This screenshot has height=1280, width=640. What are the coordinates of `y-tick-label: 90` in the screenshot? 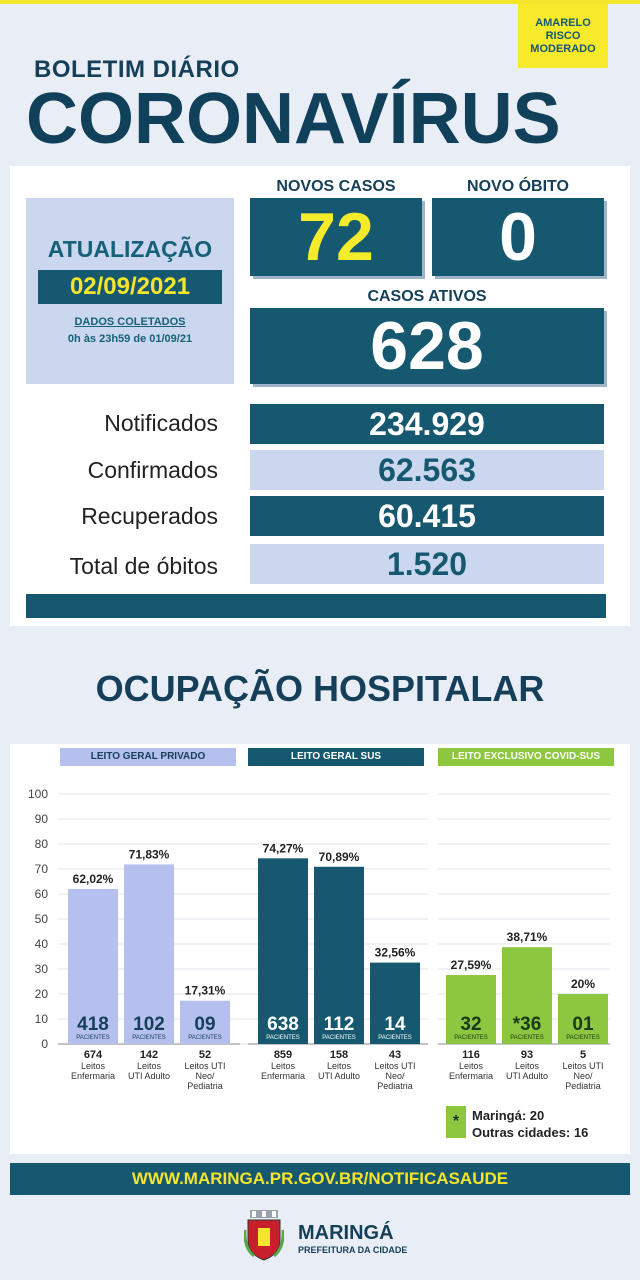 It's located at (42, 819).